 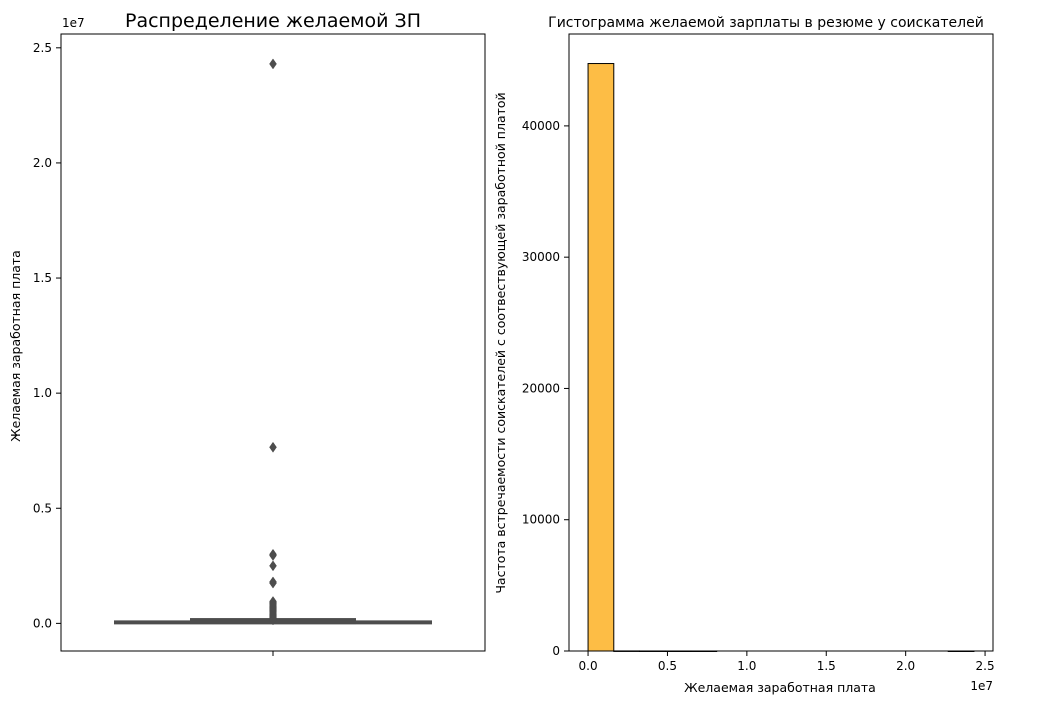 I want to click on boxplot-ytick-label: 1.5, so click(x=42, y=278).